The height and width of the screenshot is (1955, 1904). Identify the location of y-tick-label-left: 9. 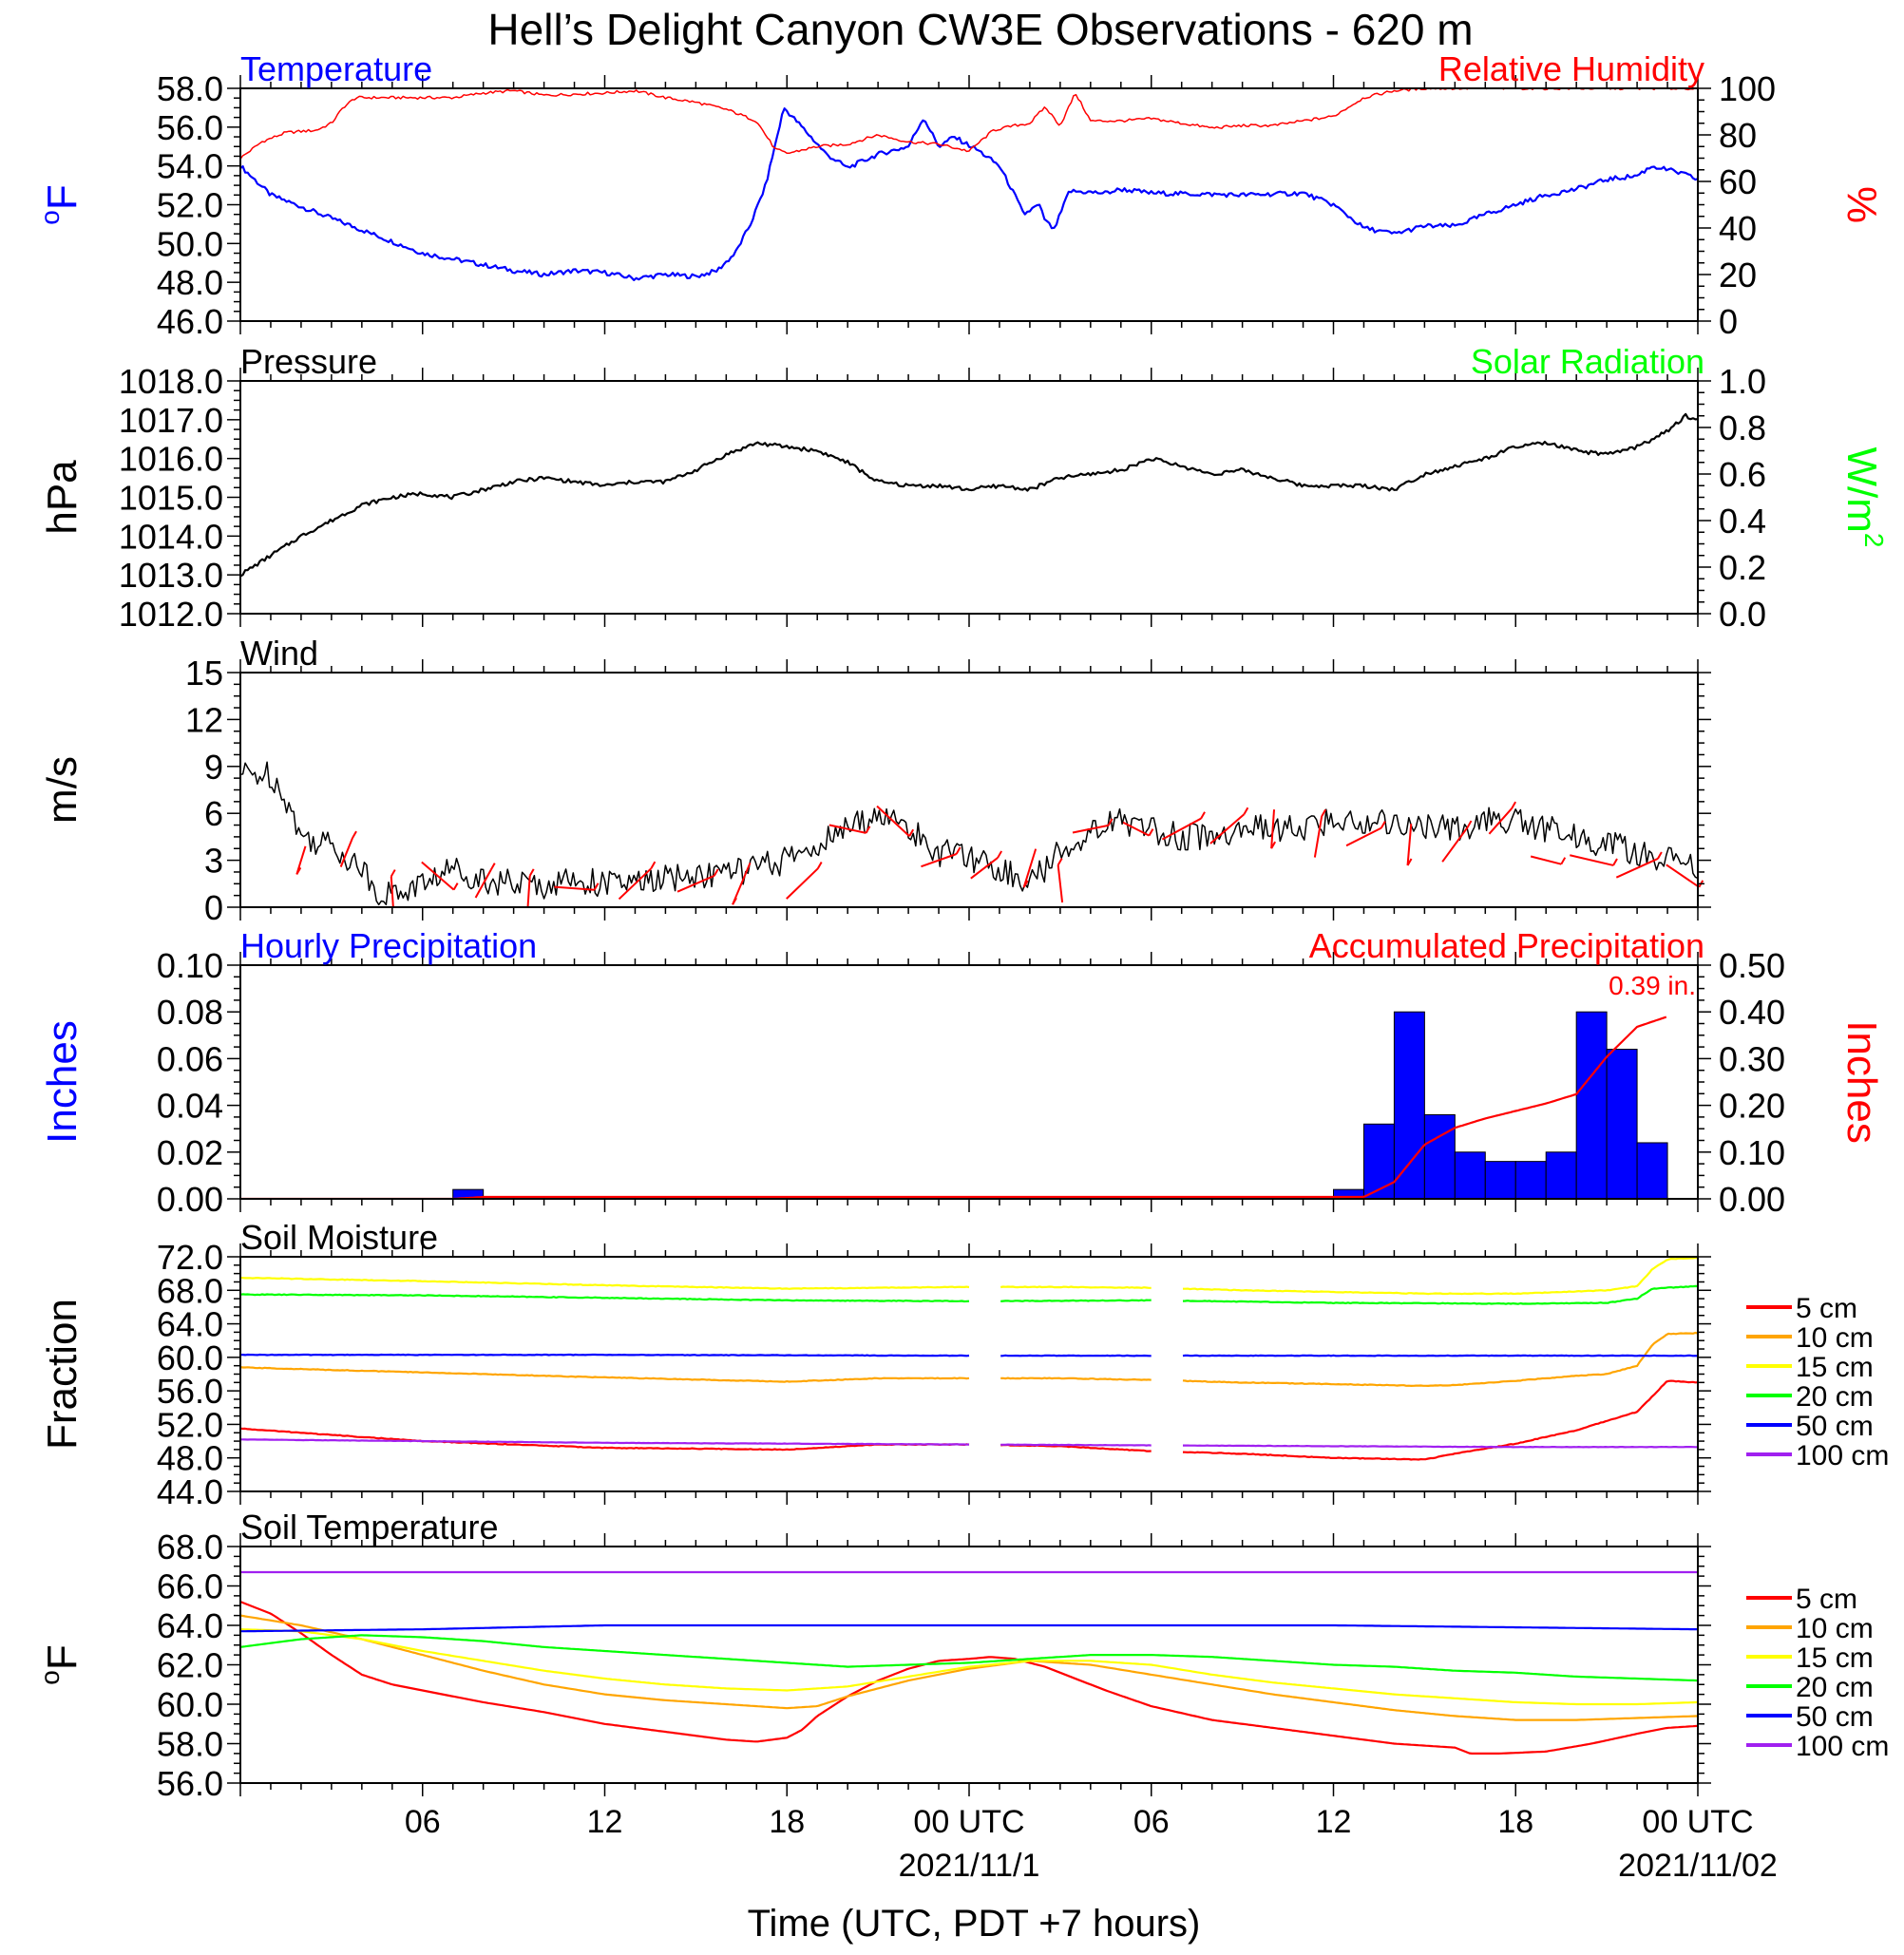
(213, 767).